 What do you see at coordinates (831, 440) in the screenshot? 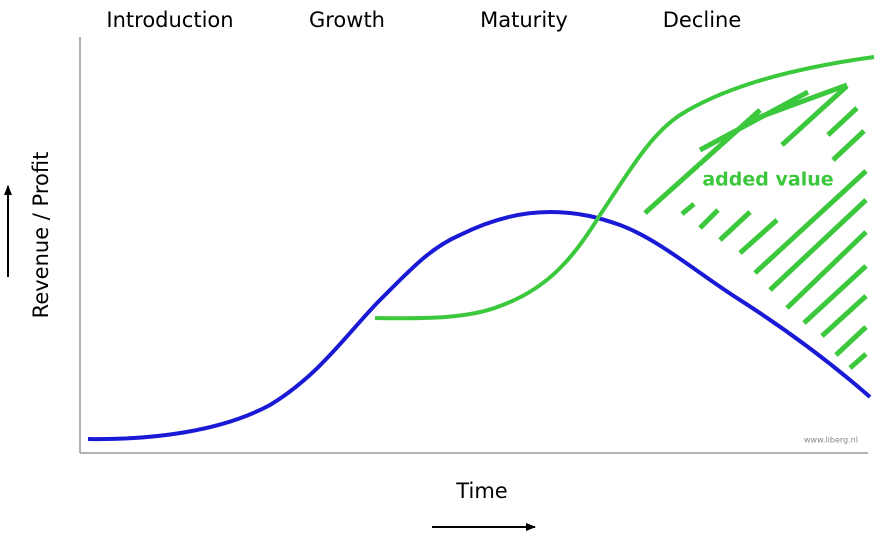
I see `watermark: www.liberg.nl` at bounding box center [831, 440].